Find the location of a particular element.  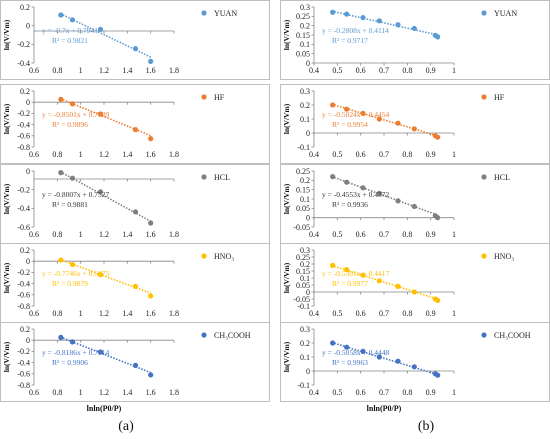

legend-label: CH₃COOH is located at coordinates (512, 335).